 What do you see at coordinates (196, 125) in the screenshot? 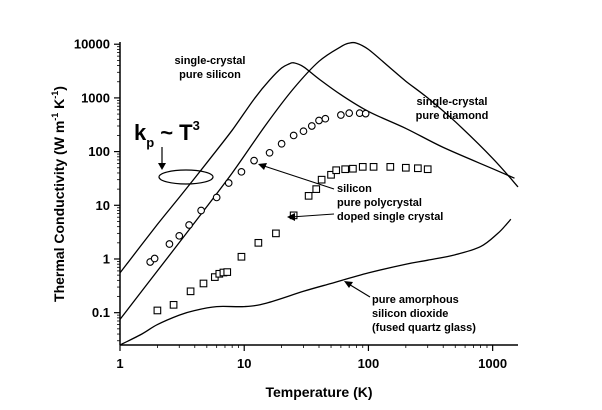
I see `kp-sup: 3` at bounding box center [196, 125].